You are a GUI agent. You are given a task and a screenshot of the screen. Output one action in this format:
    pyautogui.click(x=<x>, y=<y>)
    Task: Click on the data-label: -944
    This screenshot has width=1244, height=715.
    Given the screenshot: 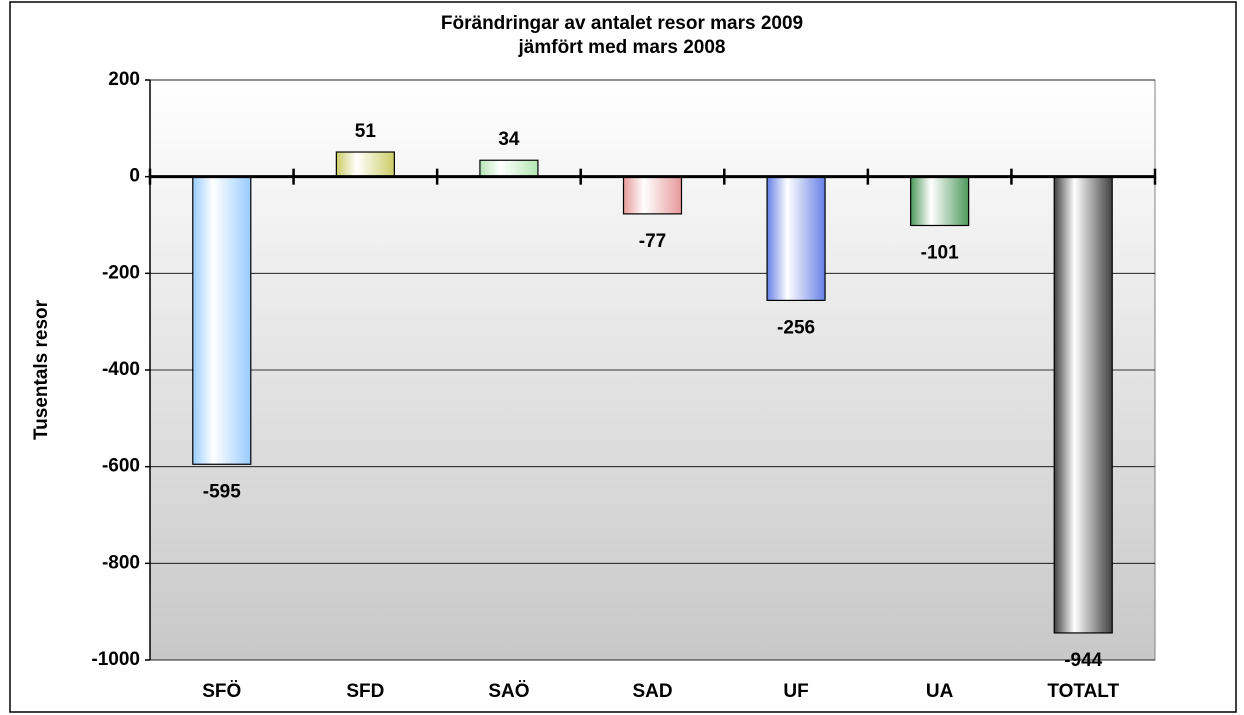 What is the action you would take?
    pyautogui.click(x=1083, y=660)
    